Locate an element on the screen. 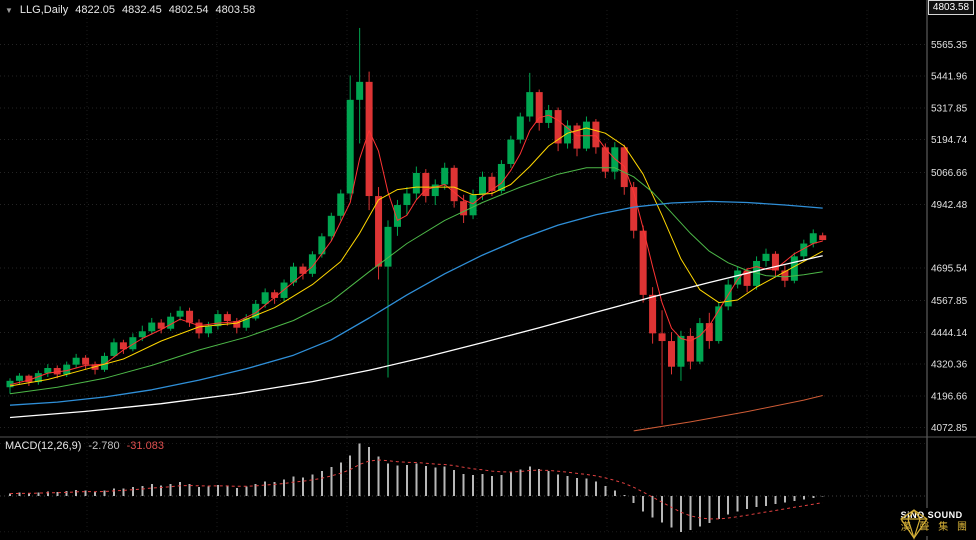 This screenshot has width=976, height=540. macd-name-label: MACD(12,26,9) is located at coordinates (43, 446).